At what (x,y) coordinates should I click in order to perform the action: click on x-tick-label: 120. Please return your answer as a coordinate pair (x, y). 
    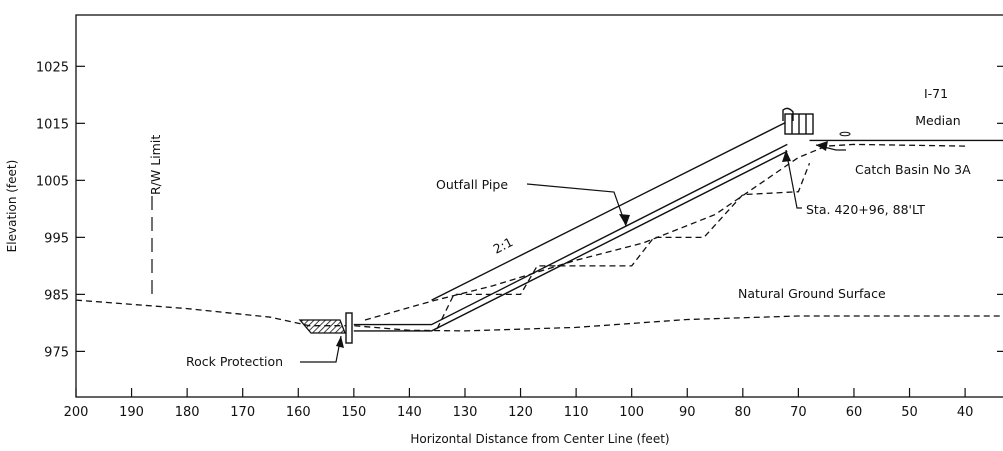
    Looking at the image, I should click on (520, 412).